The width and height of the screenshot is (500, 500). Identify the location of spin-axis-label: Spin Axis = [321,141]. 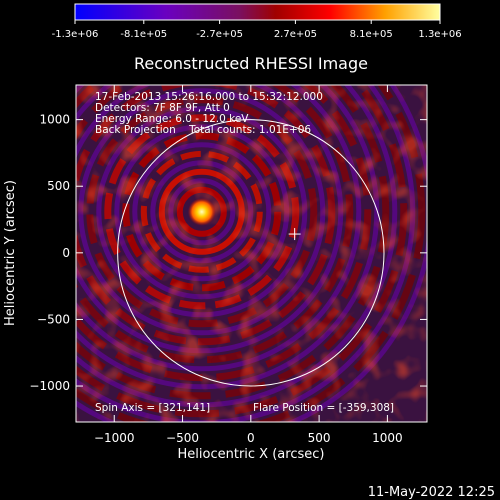
(152, 408).